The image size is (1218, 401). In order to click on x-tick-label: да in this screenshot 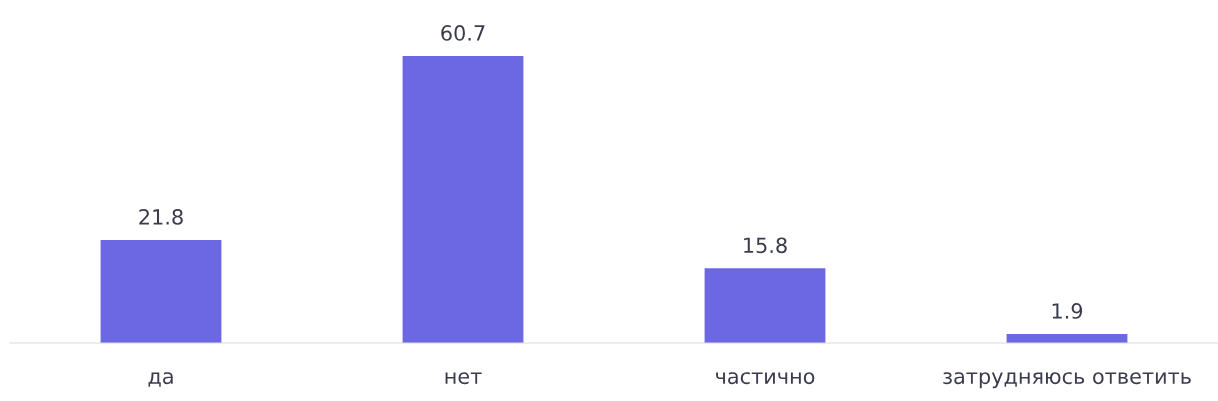, I will do `click(160, 379)`.